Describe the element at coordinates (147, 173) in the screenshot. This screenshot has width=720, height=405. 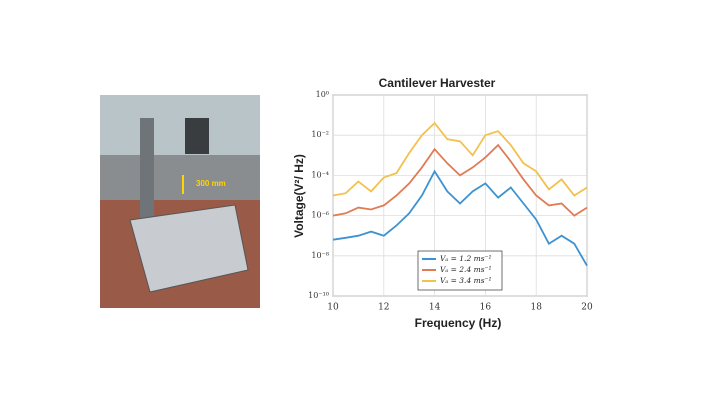
I see `photo-column` at that location.